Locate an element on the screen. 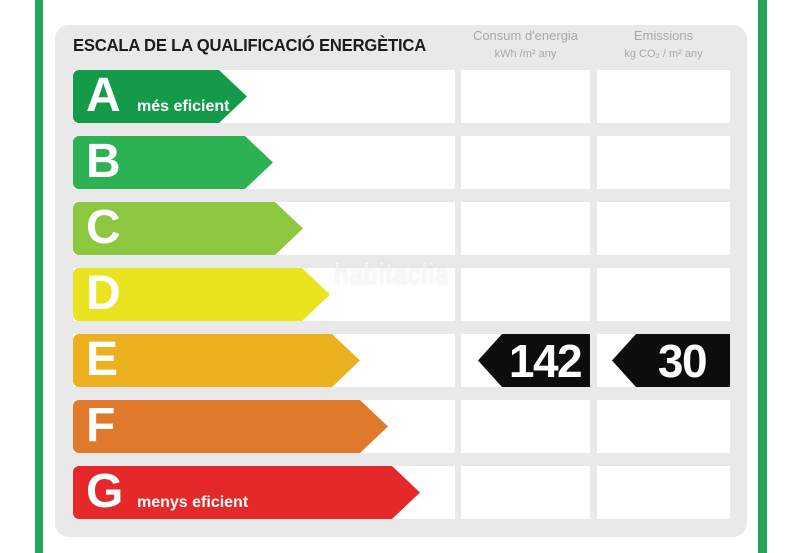 Image resolution: width=800 pixels, height=553 pixels. grade-bar: A més eficient is located at coordinates (160, 96).